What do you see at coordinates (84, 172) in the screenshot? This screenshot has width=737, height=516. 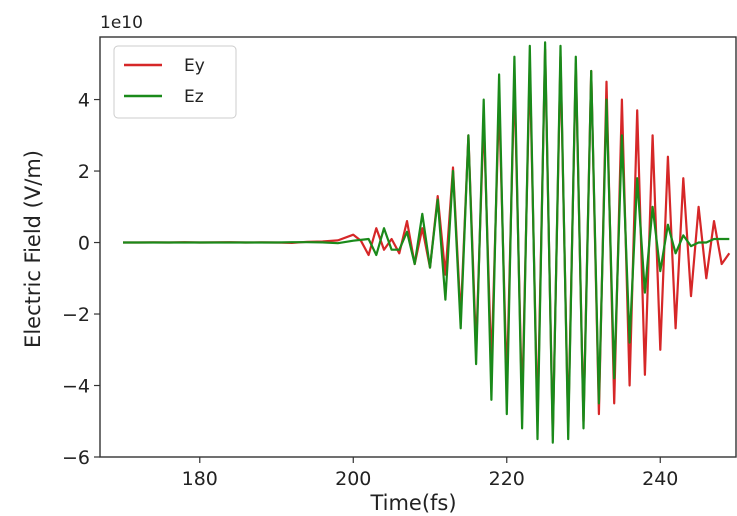 I see `y-tick-label: 2` at bounding box center [84, 172].